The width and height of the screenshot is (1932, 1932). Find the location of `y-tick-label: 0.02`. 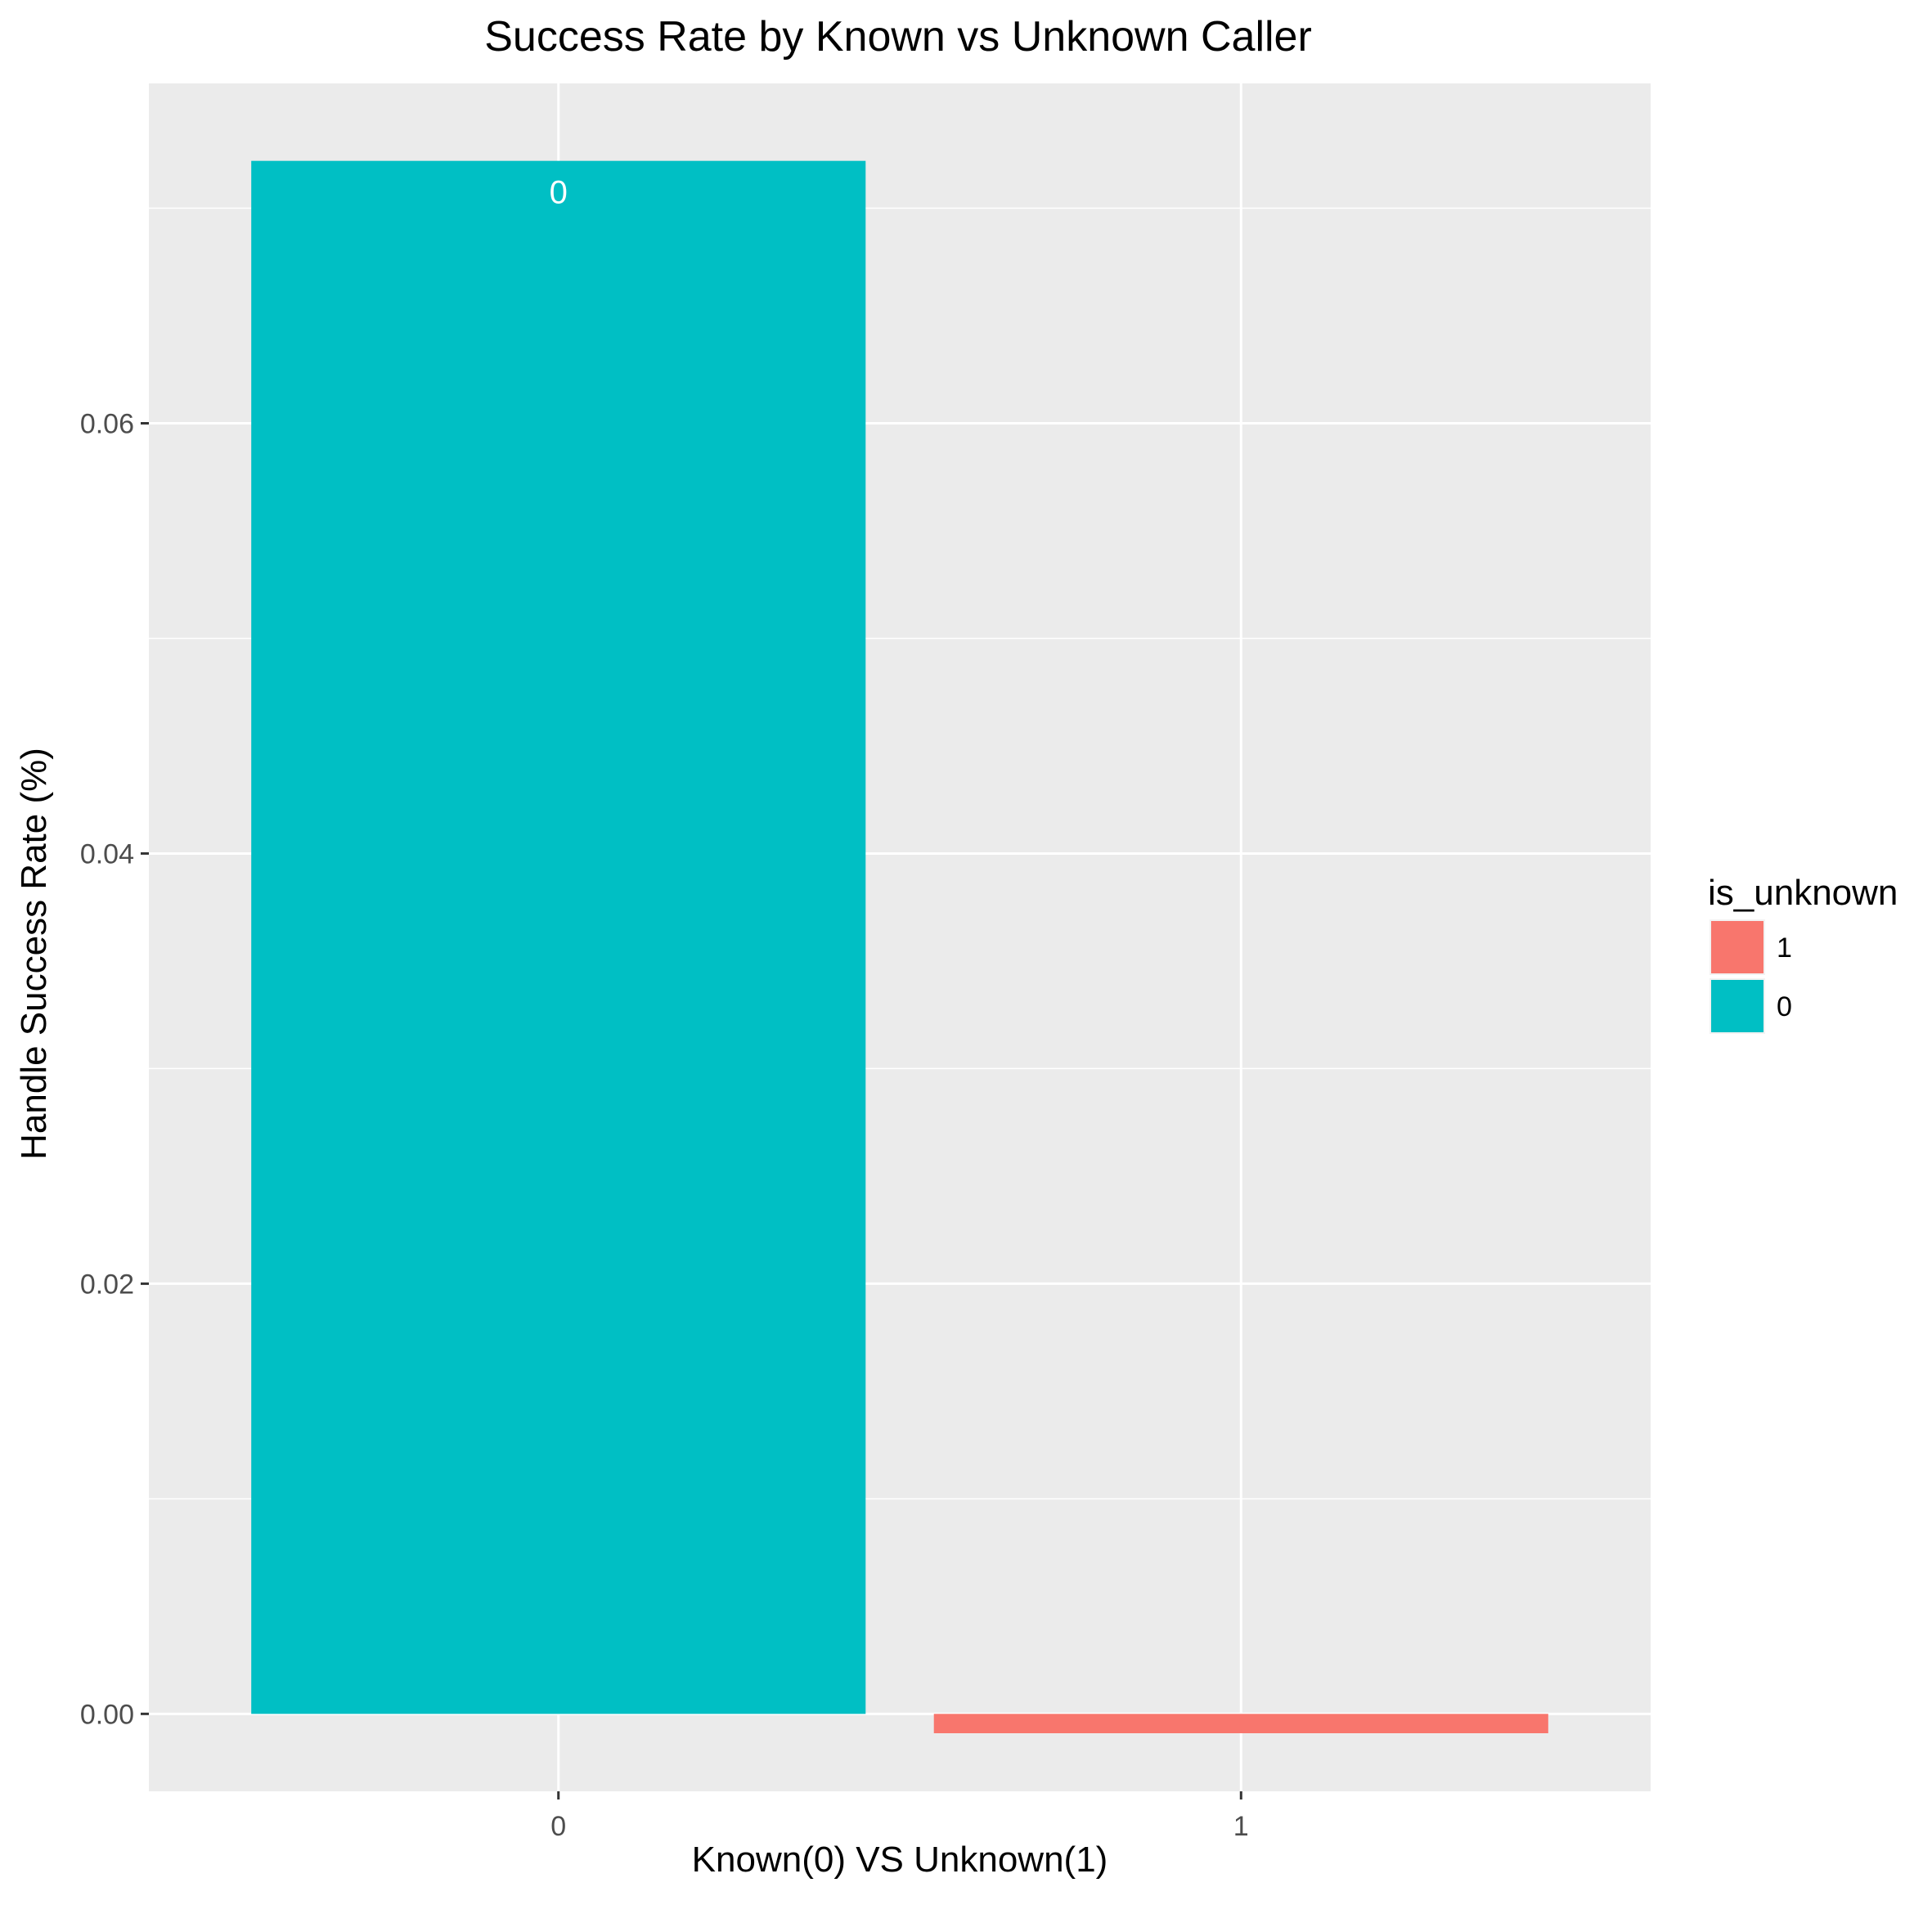

y-tick-label: 0.02 is located at coordinates (107, 1285).